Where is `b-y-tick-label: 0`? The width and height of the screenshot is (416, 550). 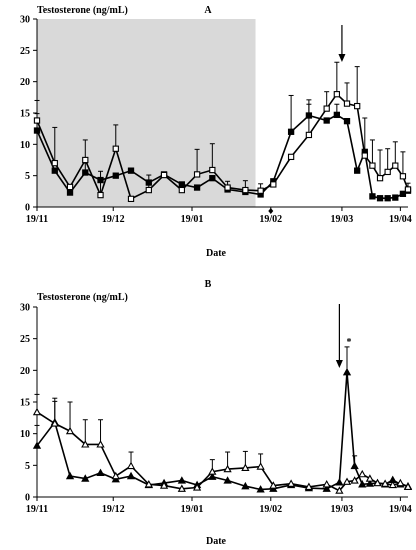
b-y-tick-label: 0 is located at coordinates (27, 498).